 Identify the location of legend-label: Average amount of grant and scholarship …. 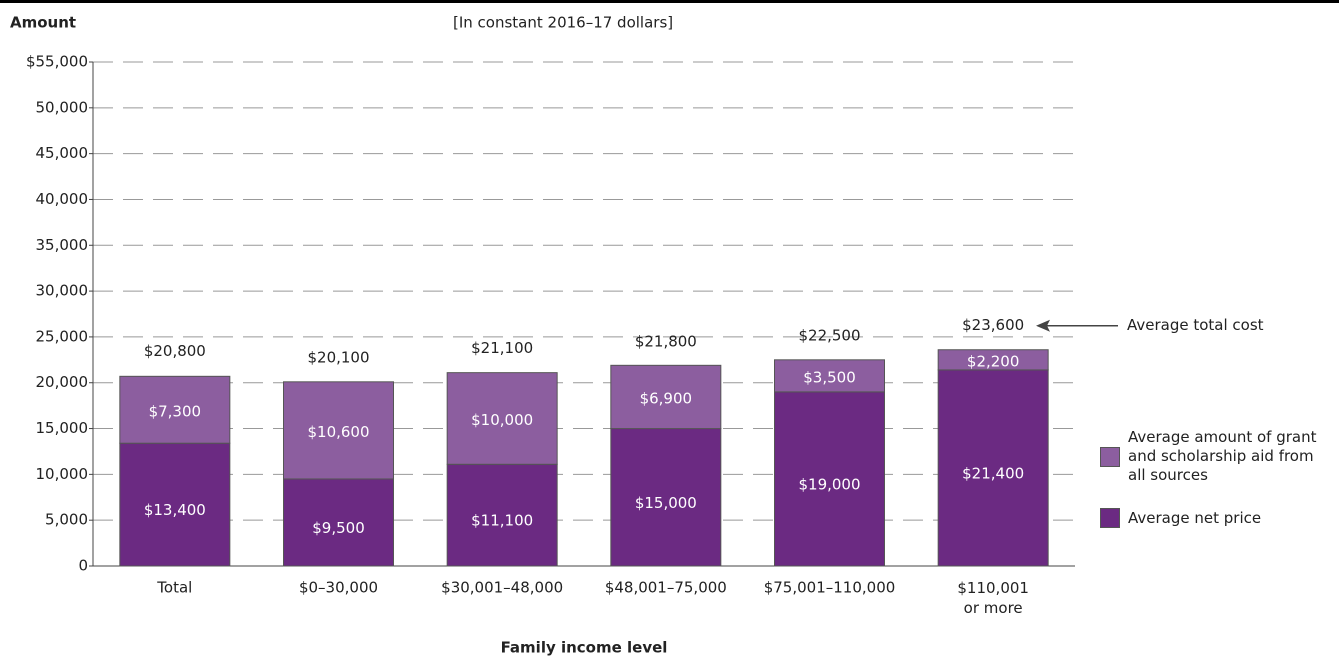
(1222, 456).